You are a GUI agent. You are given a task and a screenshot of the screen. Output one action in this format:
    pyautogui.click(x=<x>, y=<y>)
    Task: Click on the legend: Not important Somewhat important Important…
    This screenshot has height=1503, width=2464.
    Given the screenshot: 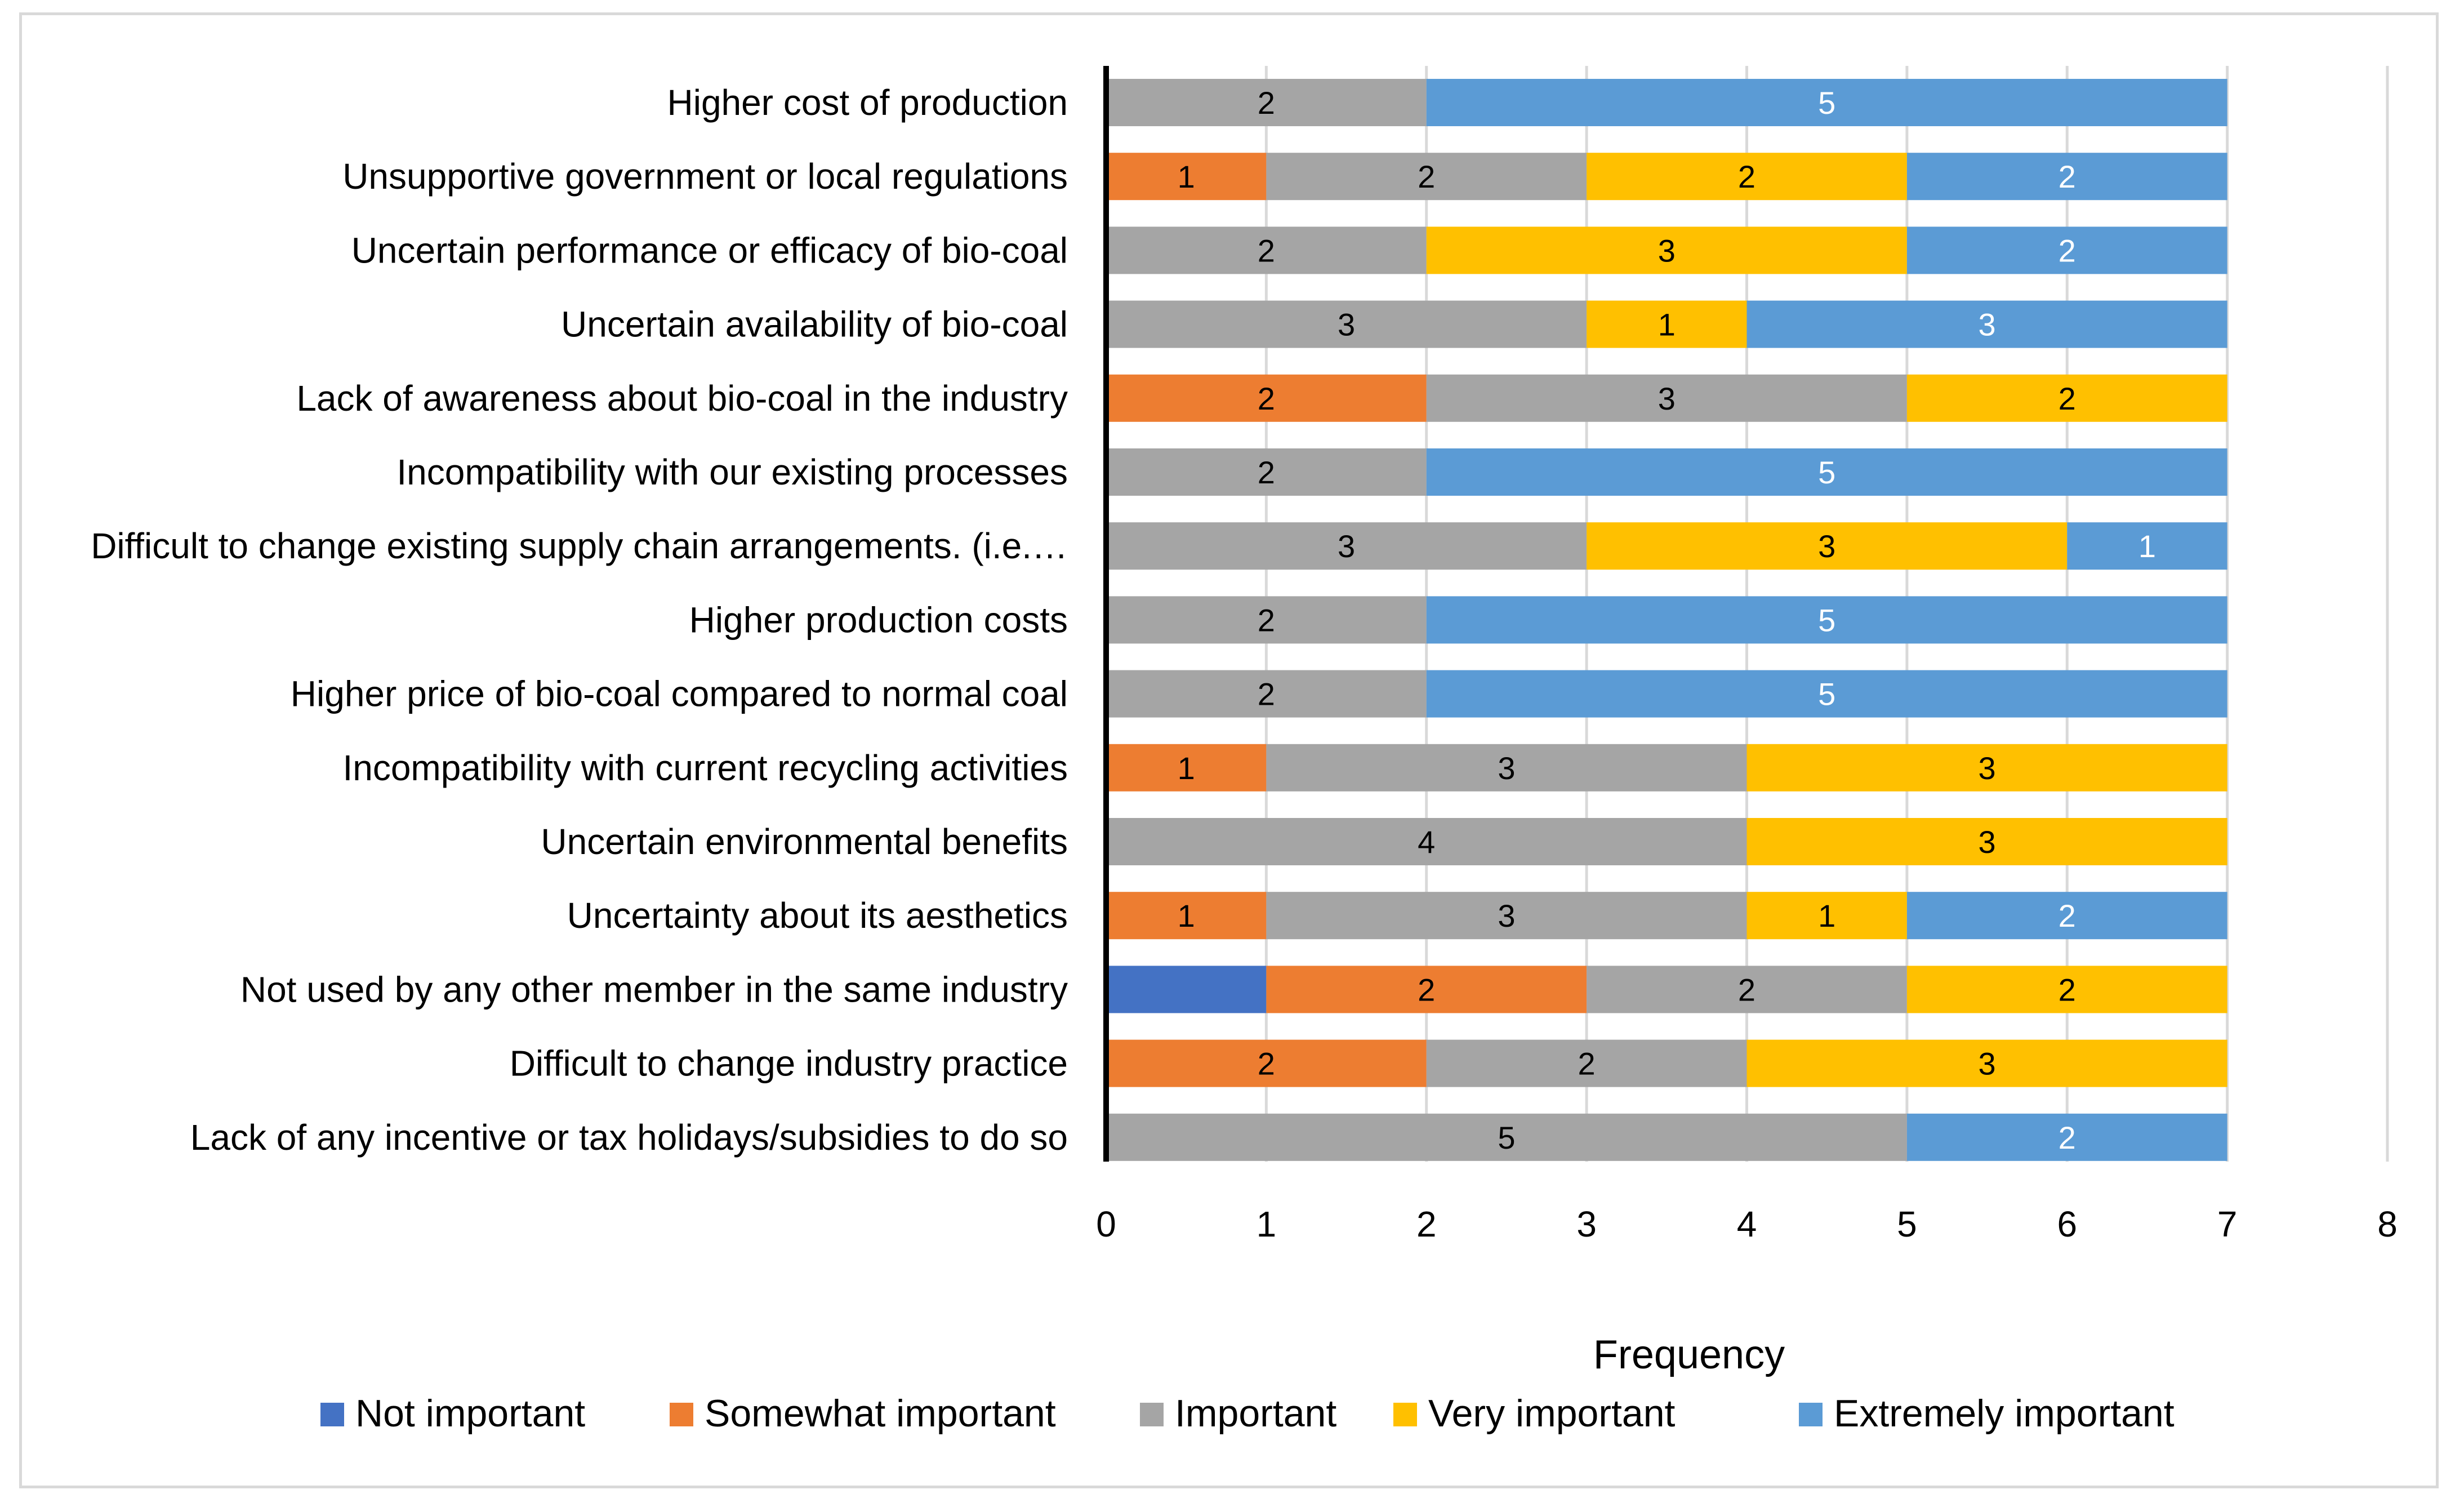 What is the action you would take?
    pyautogui.click(x=1248, y=1414)
    